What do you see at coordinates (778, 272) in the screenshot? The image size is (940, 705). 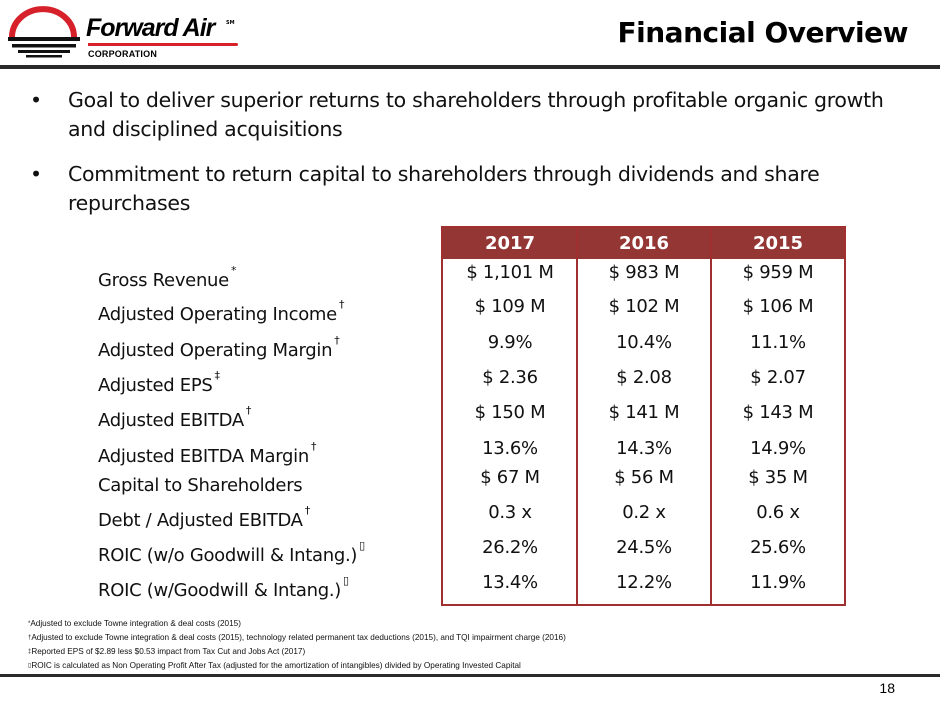 I see `table-cell: $ 959 M` at bounding box center [778, 272].